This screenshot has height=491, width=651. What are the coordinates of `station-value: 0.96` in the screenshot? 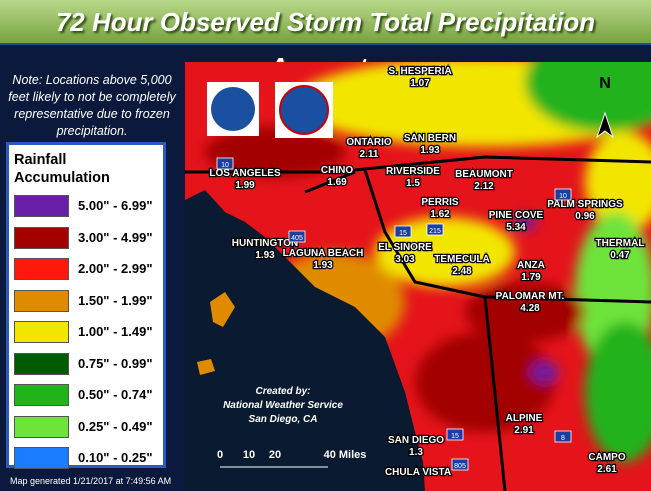 It's located at (585, 216).